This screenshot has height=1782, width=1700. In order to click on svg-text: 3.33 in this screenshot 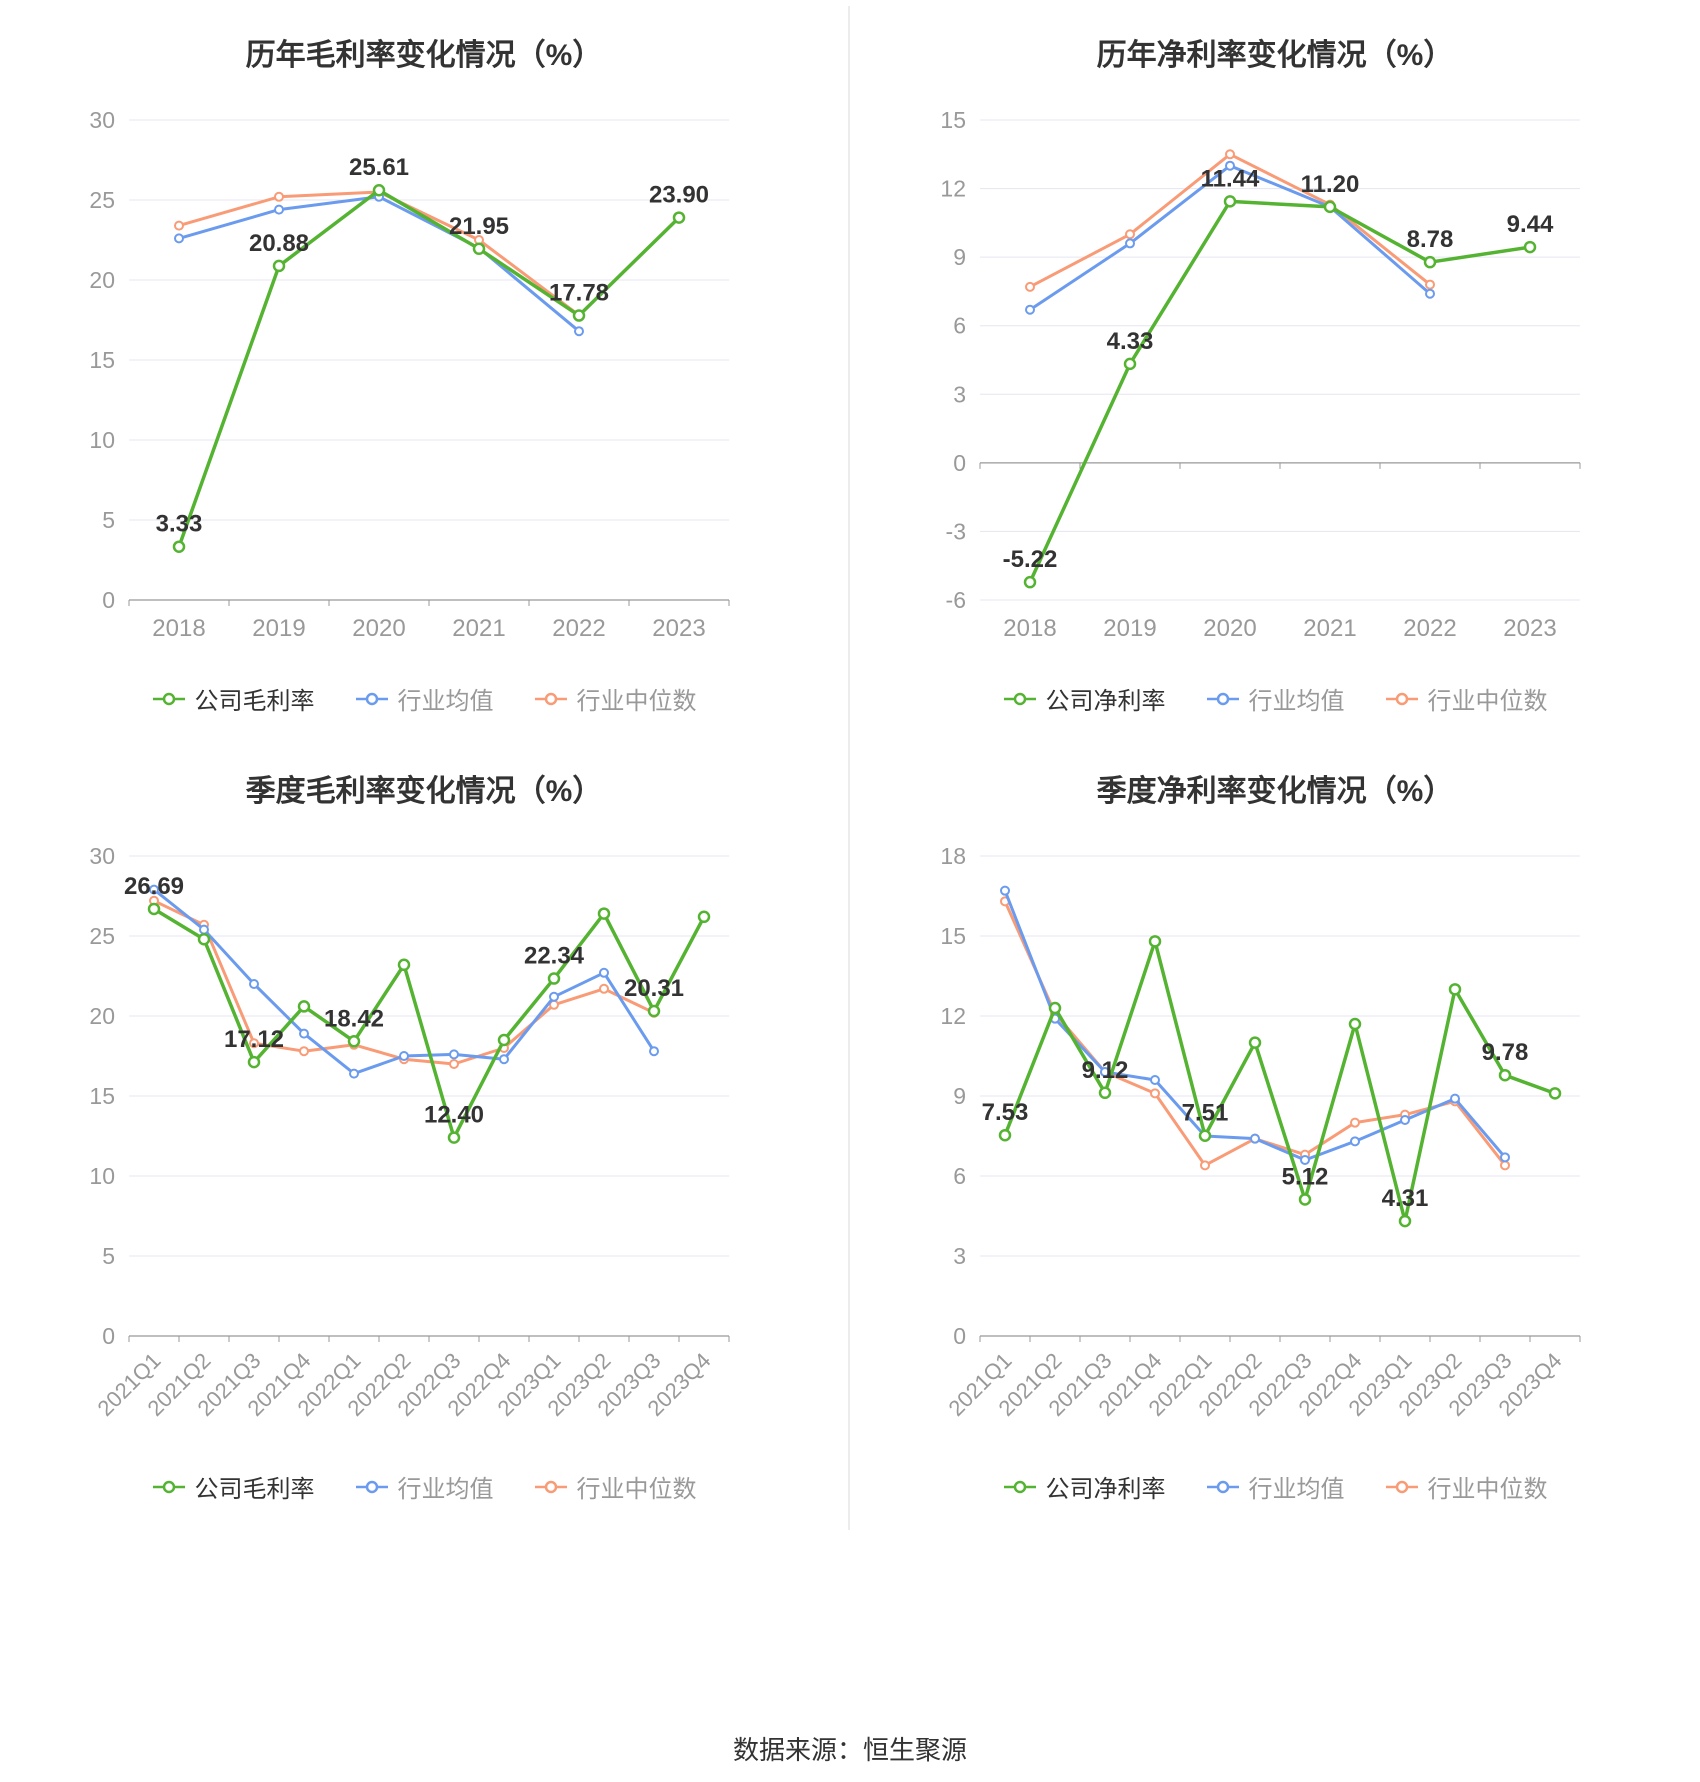, I will do `click(179, 524)`.